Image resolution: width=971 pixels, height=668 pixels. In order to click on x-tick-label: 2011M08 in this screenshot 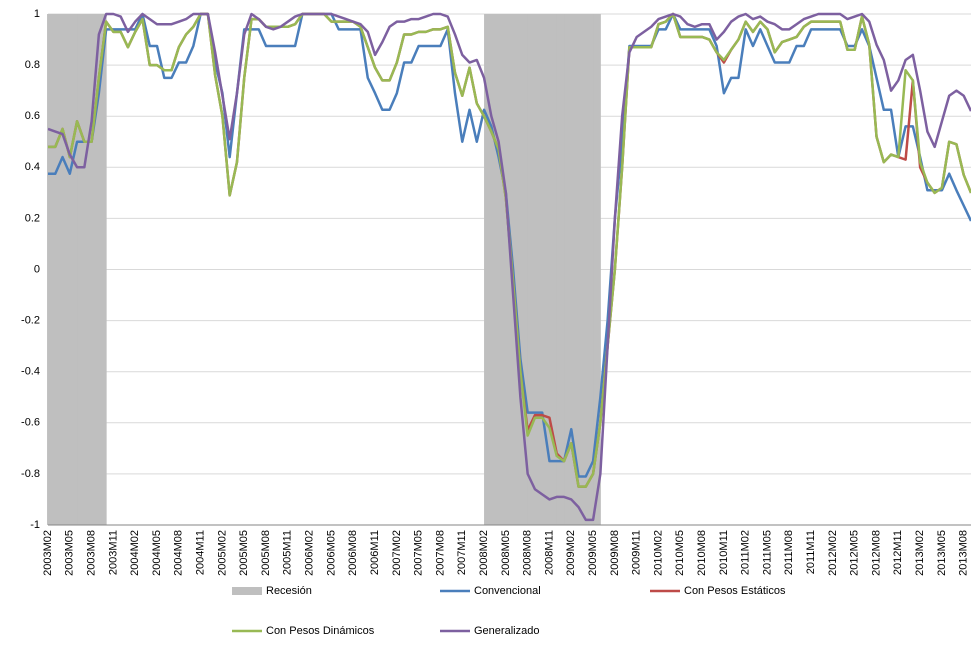, I will do `click(789, 552)`.